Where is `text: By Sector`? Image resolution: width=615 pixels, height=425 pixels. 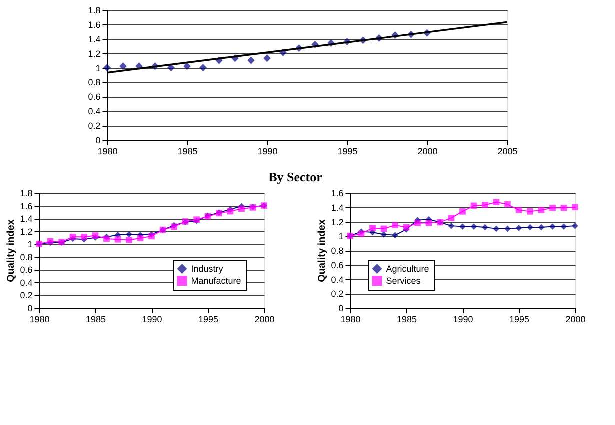
text: By Sector is located at coordinates (295, 177).